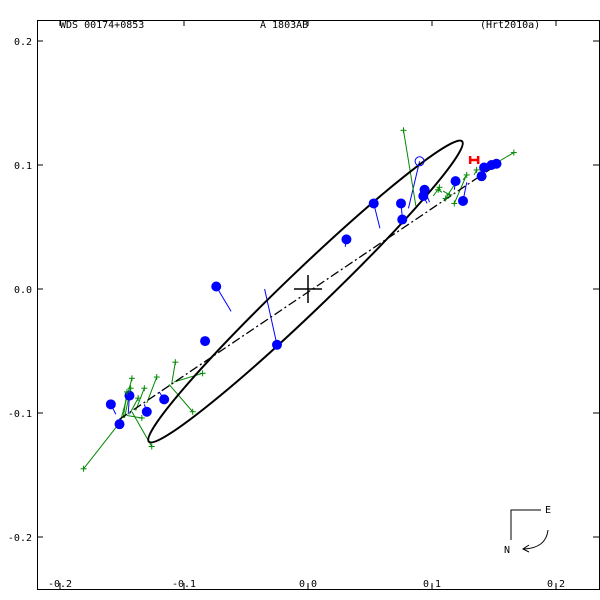 The height and width of the screenshot is (600, 600). I want to click on header-left-label: WDS 00174+0853, so click(102, 25).